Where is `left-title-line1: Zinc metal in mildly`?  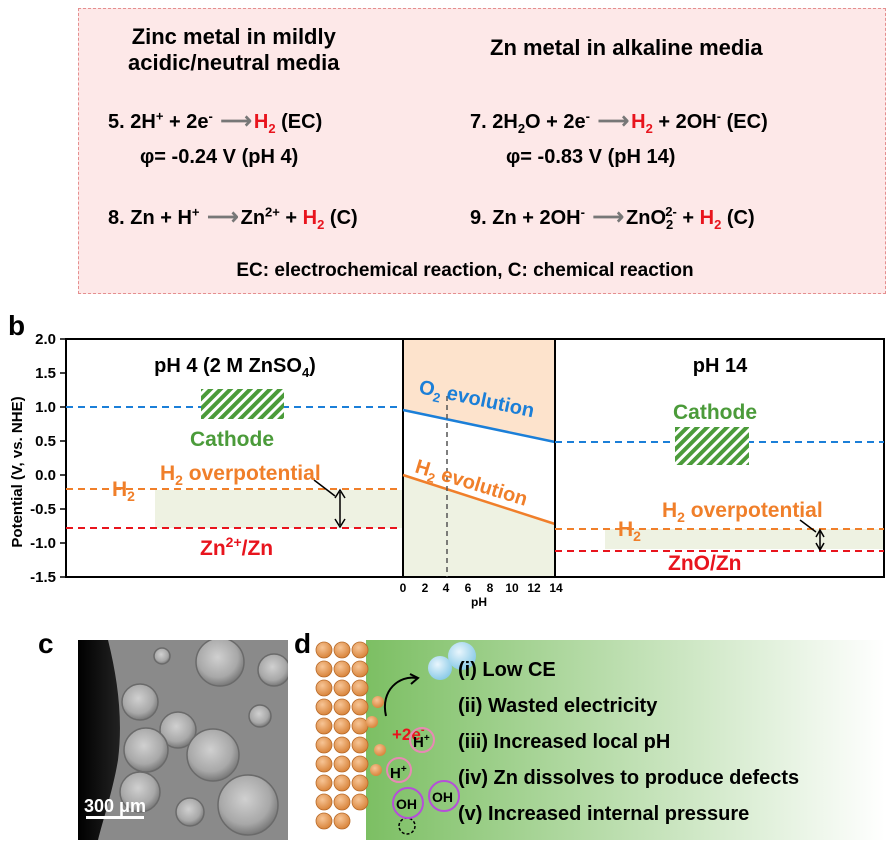 left-title-line1: Zinc metal in mildly is located at coordinates (233, 36).